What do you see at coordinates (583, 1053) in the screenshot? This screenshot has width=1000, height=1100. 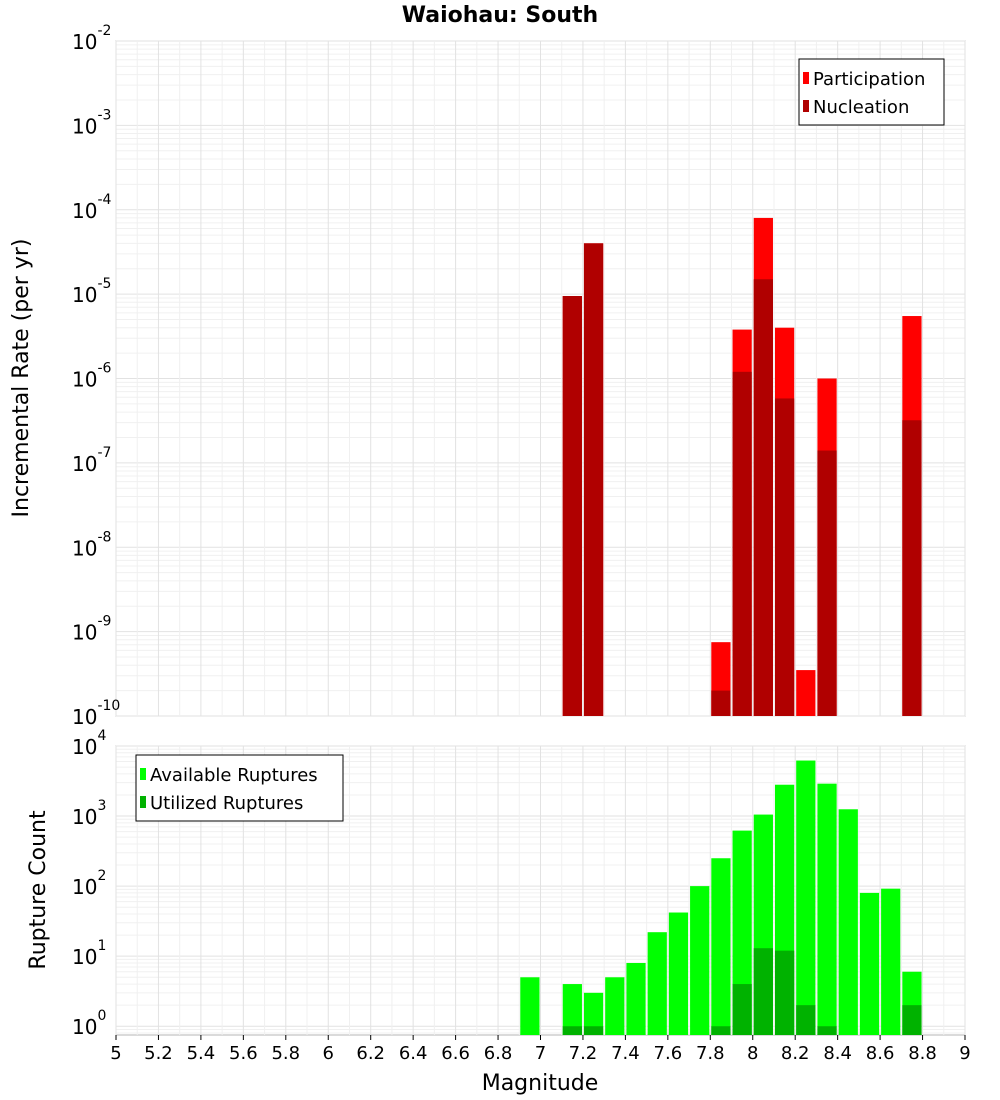 I see `x-tick-label: 7.2` at bounding box center [583, 1053].